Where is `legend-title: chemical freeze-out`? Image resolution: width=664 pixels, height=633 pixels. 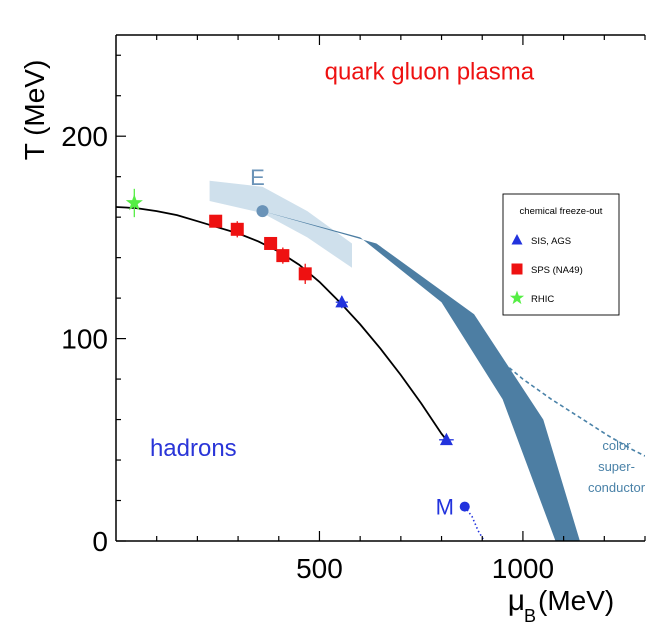 legend-title: chemical freeze-out is located at coordinates (561, 211).